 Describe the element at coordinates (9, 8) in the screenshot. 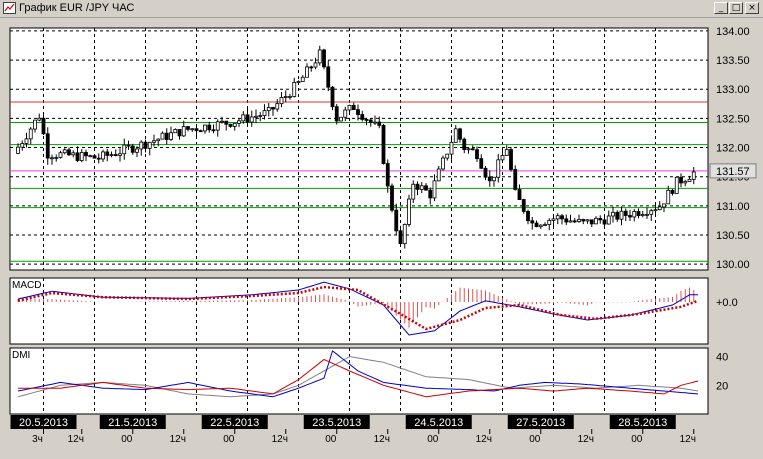

I see `chart-app-icon` at that location.